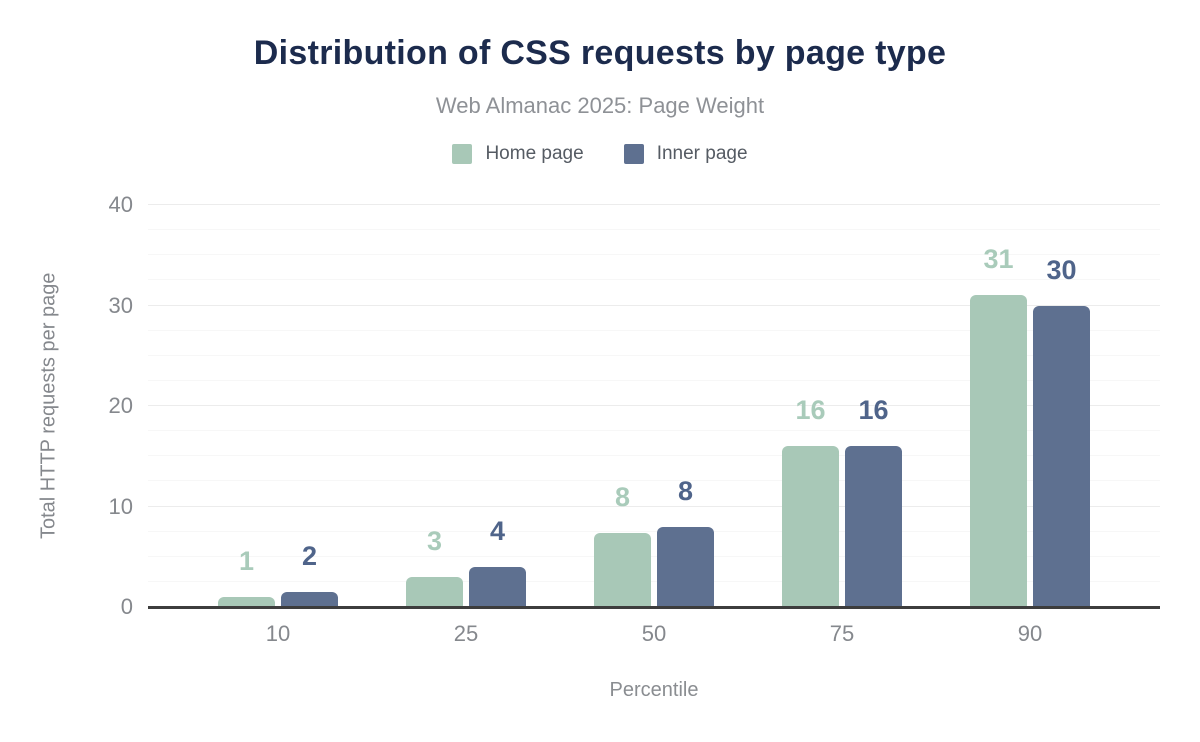  What do you see at coordinates (48, 406) in the screenshot?
I see `y-axis-title: Total HTTP requests per page` at bounding box center [48, 406].